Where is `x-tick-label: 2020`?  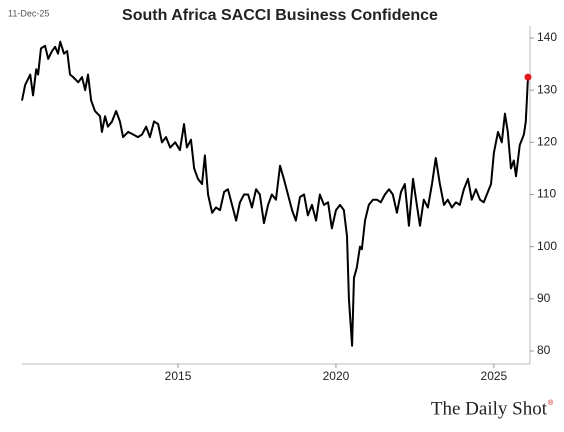 x-tick-label: 2020 is located at coordinates (336, 376).